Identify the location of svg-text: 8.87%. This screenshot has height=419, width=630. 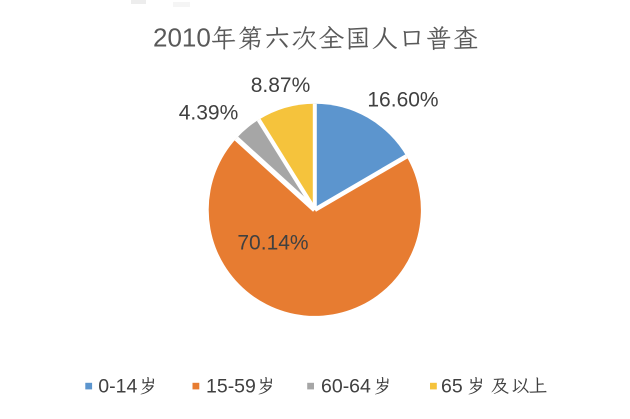
(281, 85).